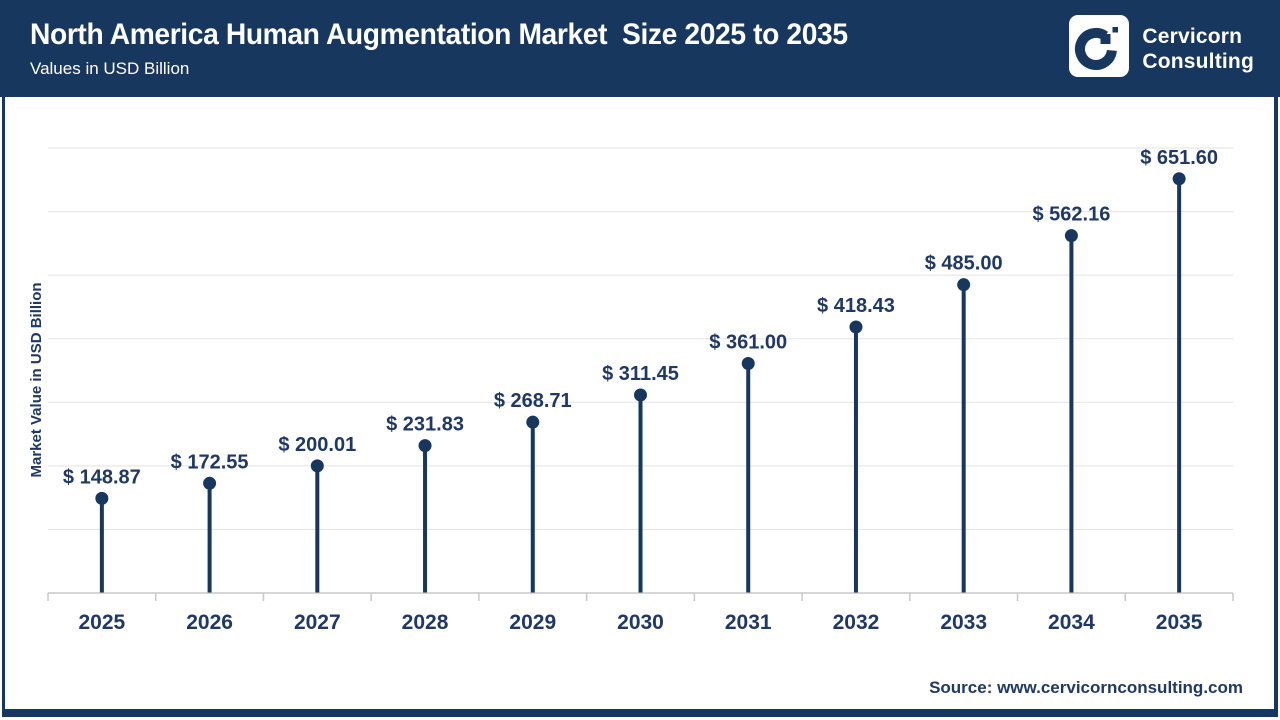 The height and width of the screenshot is (720, 1280). What do you see at coordinates (640, 374) in the screenshot?
I see `value-label: $ 311.45` at bounding box center [640, 374].